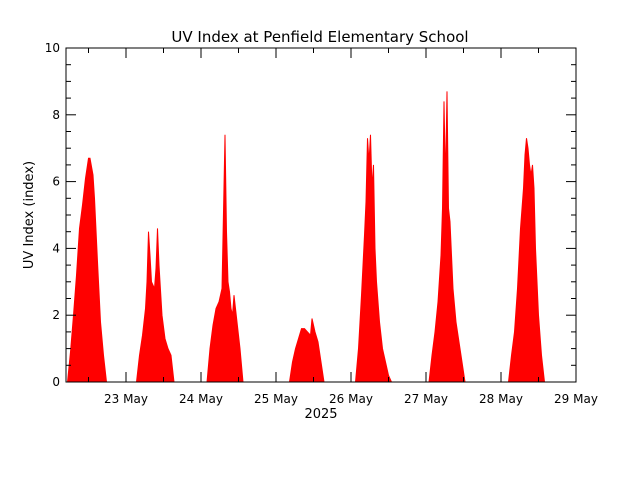  Describe the element at coordinates (201, 399) in the screenshot. I see `x-tick-label: 24 May` at that location.